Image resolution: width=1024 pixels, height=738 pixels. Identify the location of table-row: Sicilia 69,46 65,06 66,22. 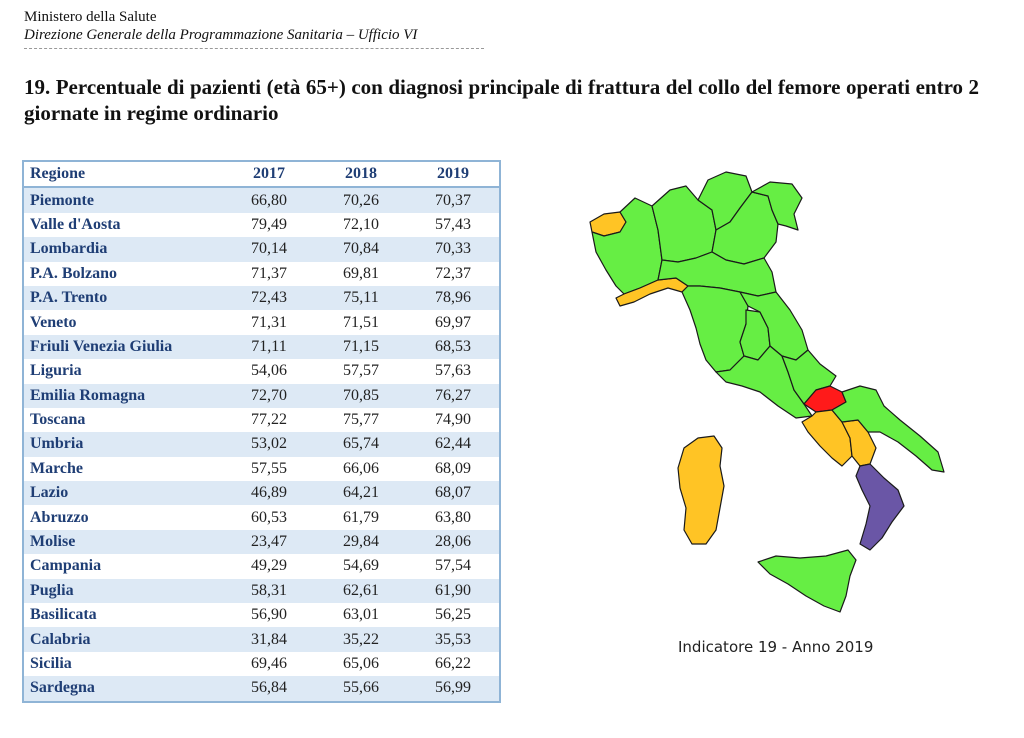
(261, 664).